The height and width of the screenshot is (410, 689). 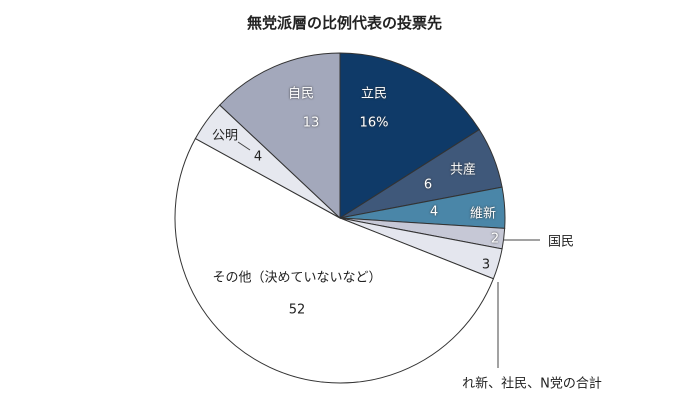 I want to click on slice-label-sonota: その他（決めていないなど）, so click(x=297, y=278).